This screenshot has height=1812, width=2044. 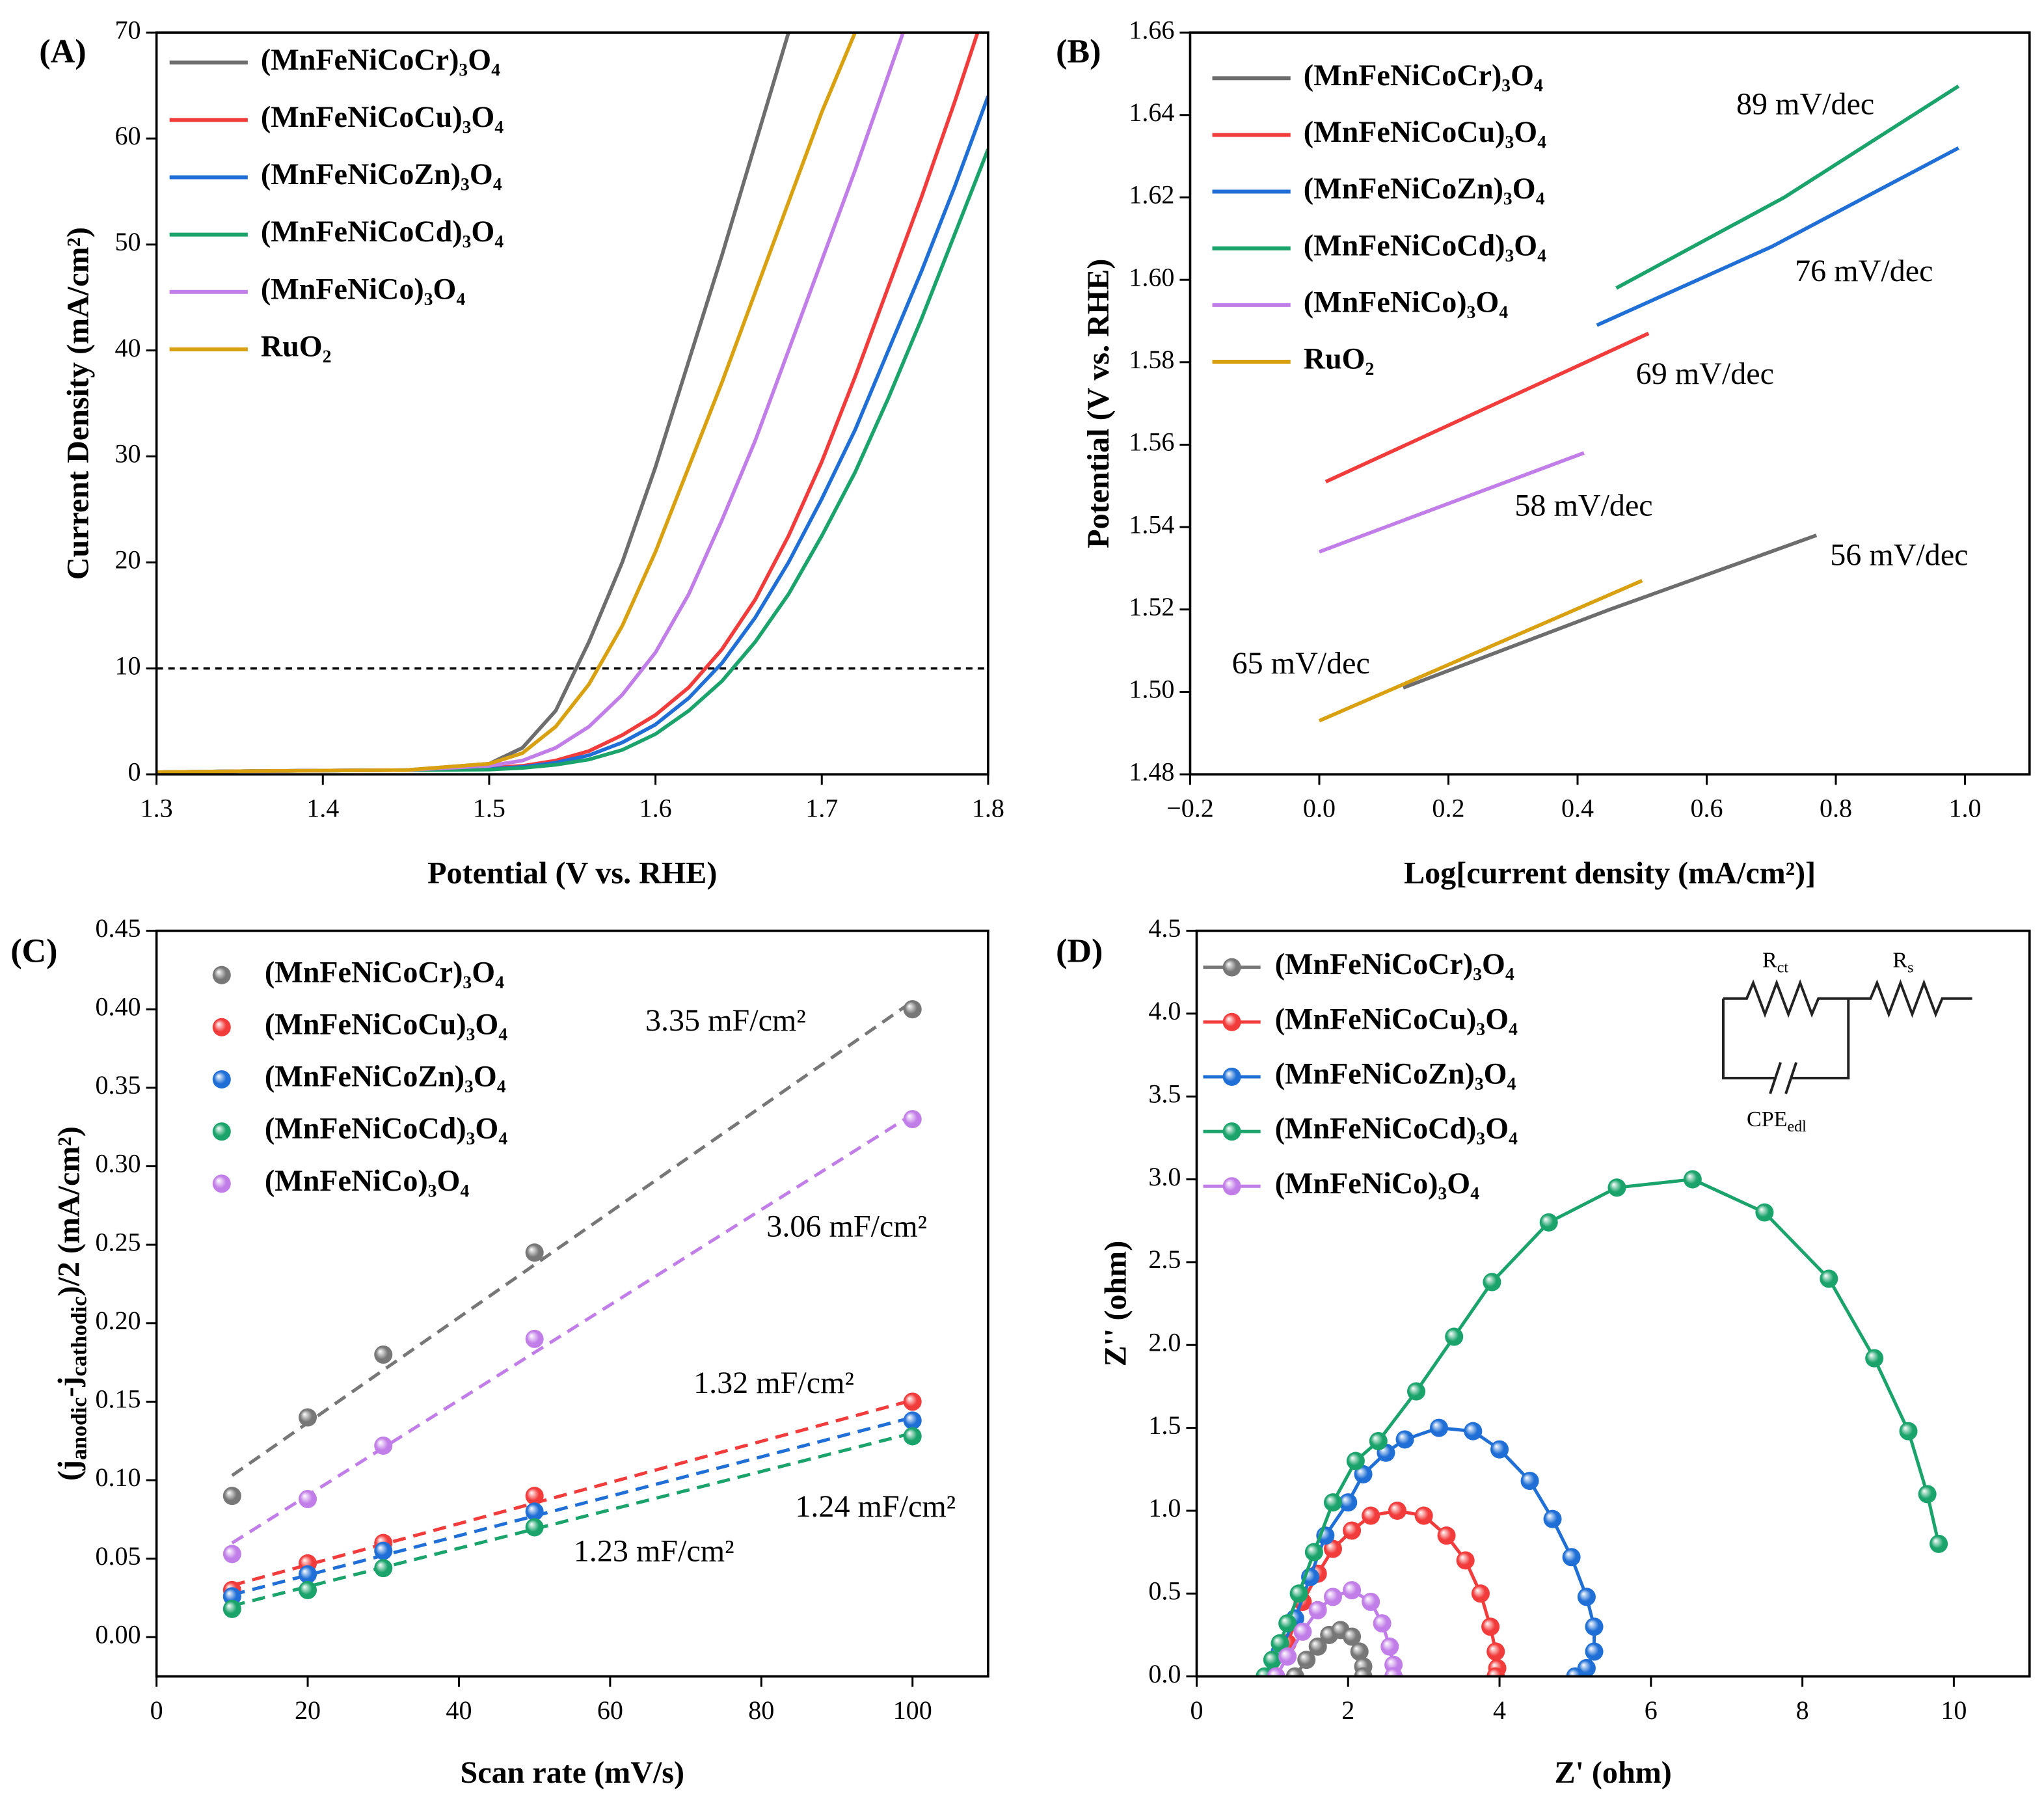 I want to click on slope-label: 65 mV/dec, so click(x=1301, y=663).